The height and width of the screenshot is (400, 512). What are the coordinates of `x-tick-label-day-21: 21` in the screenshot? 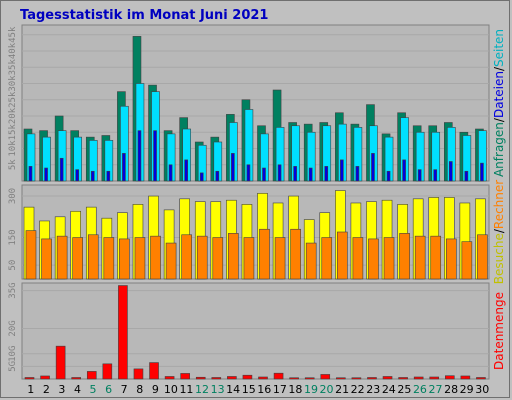 It's located at (342, 389).